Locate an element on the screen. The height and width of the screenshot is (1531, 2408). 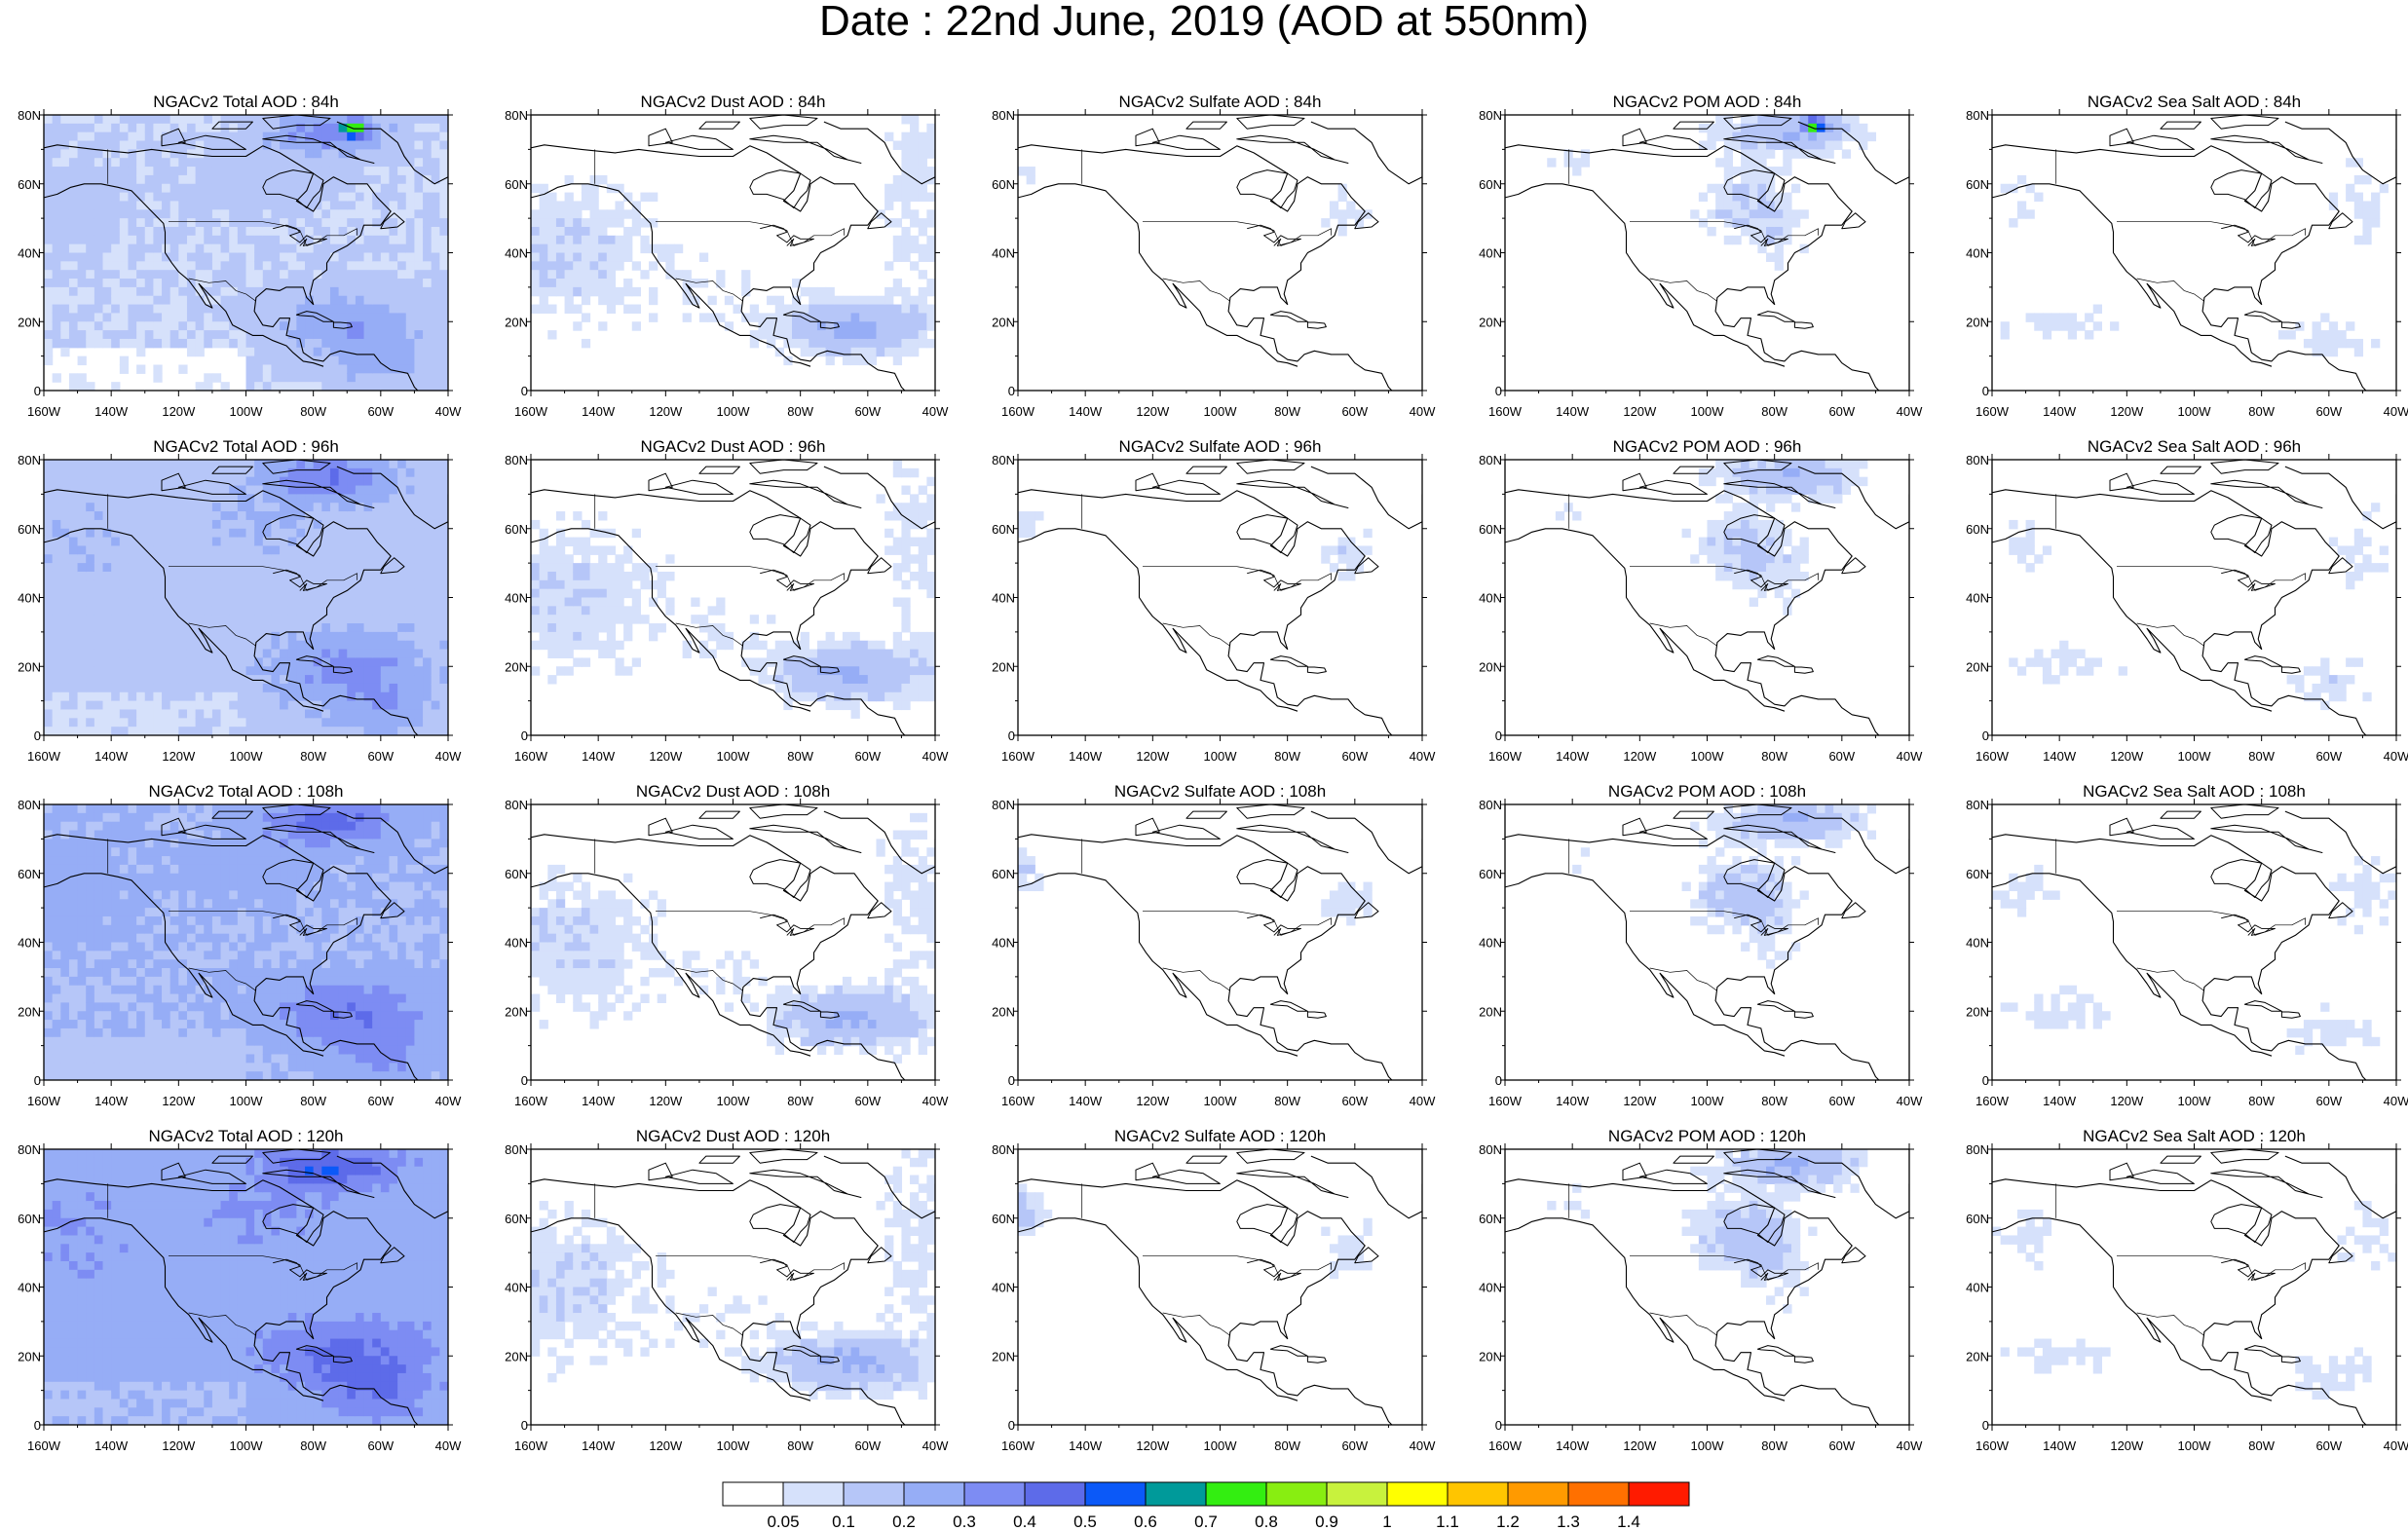
colorbar-label: 0.7 is located at coordinates (1206, 1521).